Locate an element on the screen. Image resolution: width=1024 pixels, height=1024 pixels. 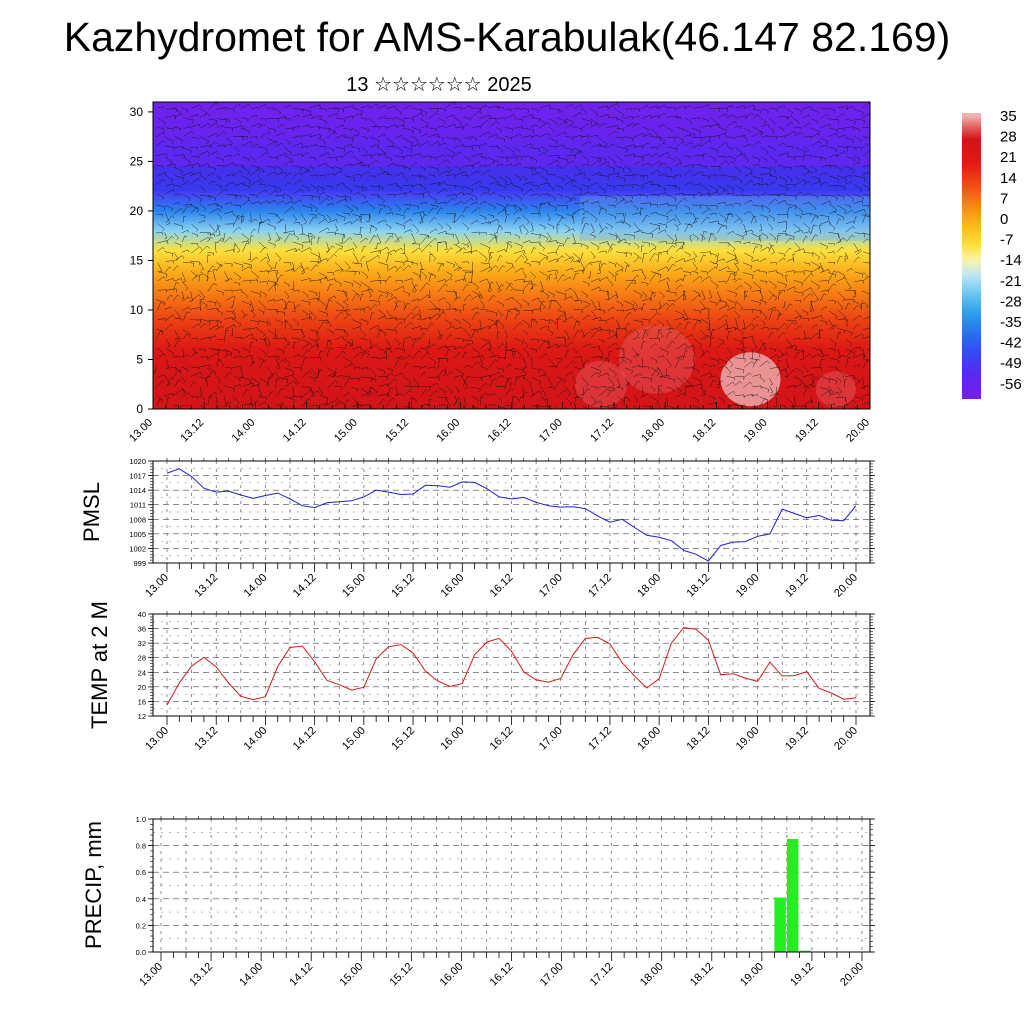
cross-section-x-tick-label: 14.12 is located at coordinates (295, 431).